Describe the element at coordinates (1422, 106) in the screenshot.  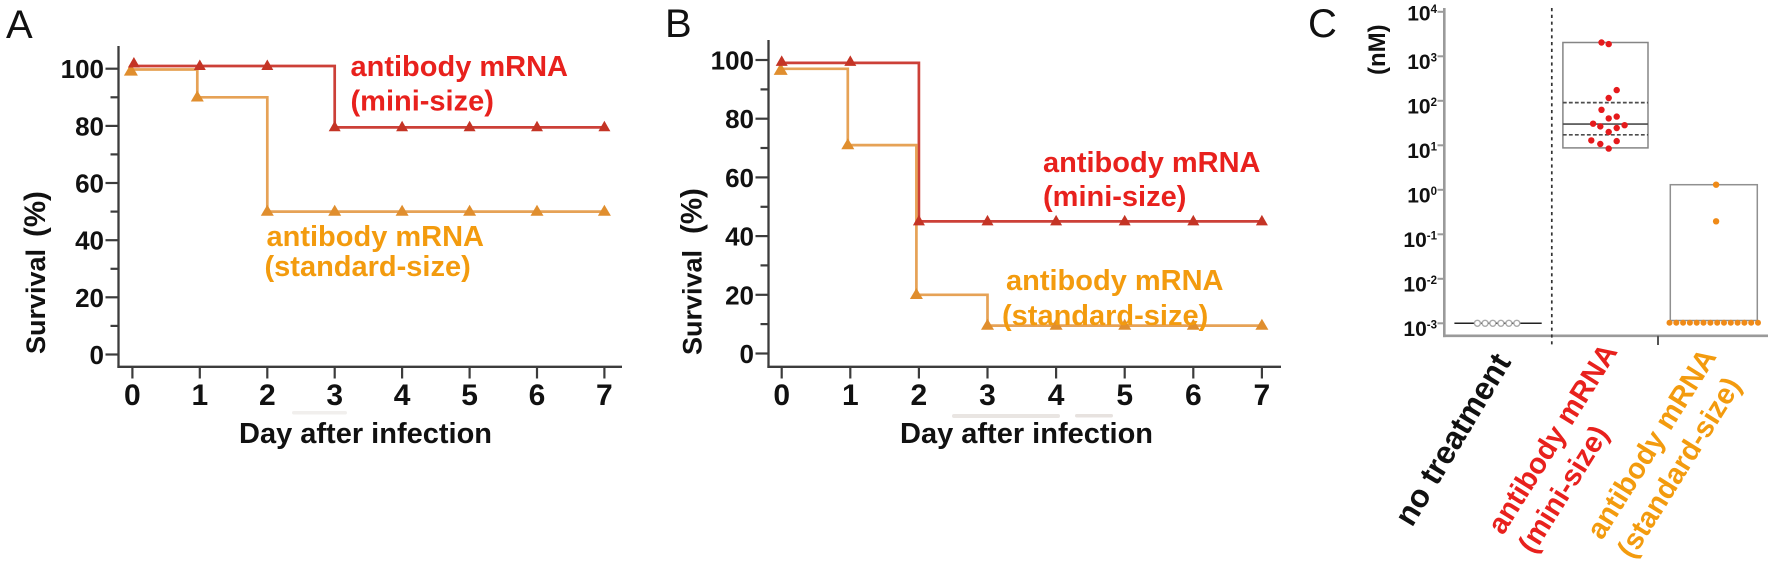
I see `svg-text: 10²` at that location.